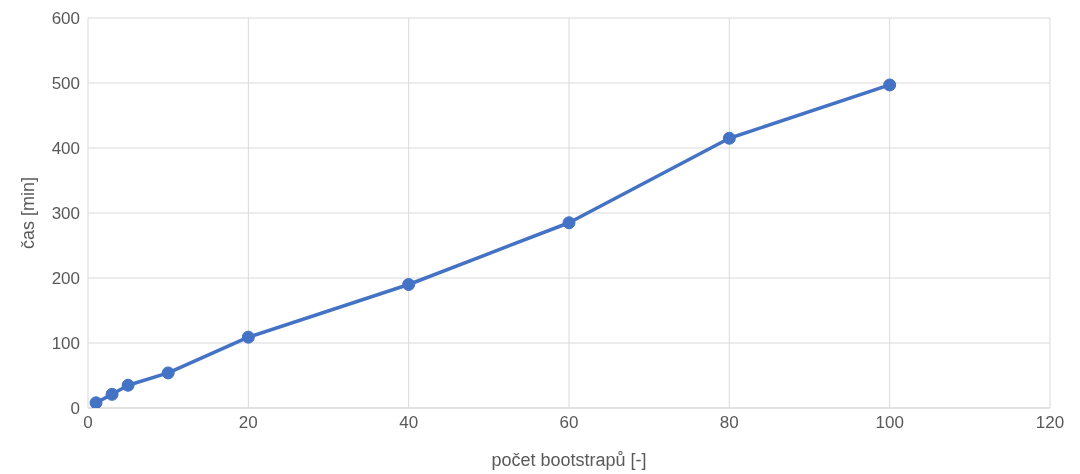 Image resolution: width=1080 pixels, height=474 pixels. What do you see at coordinates (75, 409) in the screenshot?
I see `y-tick-label: 0` at bounding box center [75, 409].